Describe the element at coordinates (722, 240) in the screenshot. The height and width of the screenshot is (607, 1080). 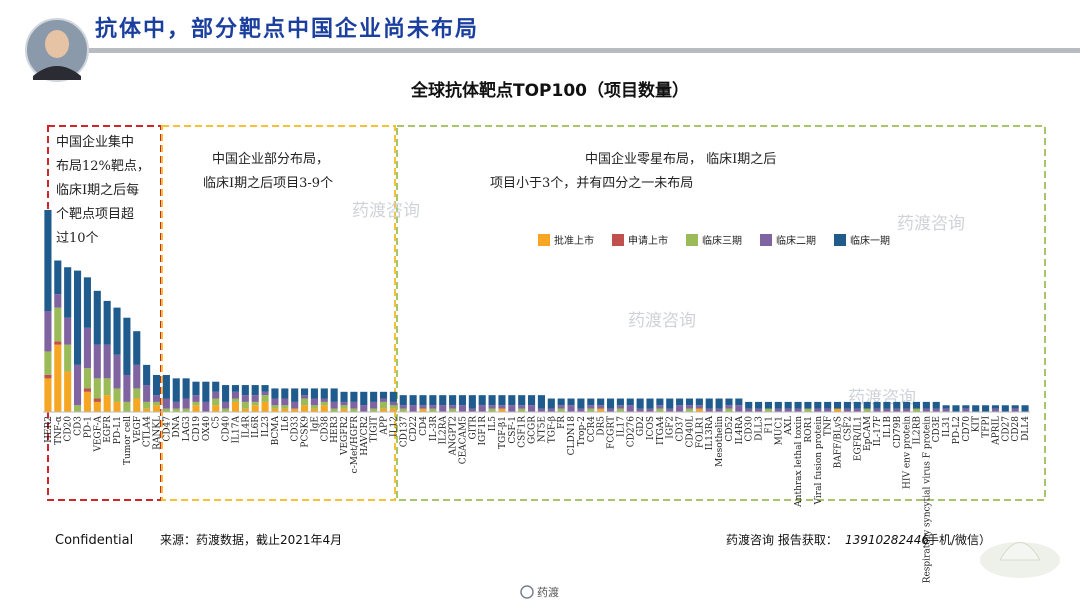
I see `legend-label: 临床三期` at that location.